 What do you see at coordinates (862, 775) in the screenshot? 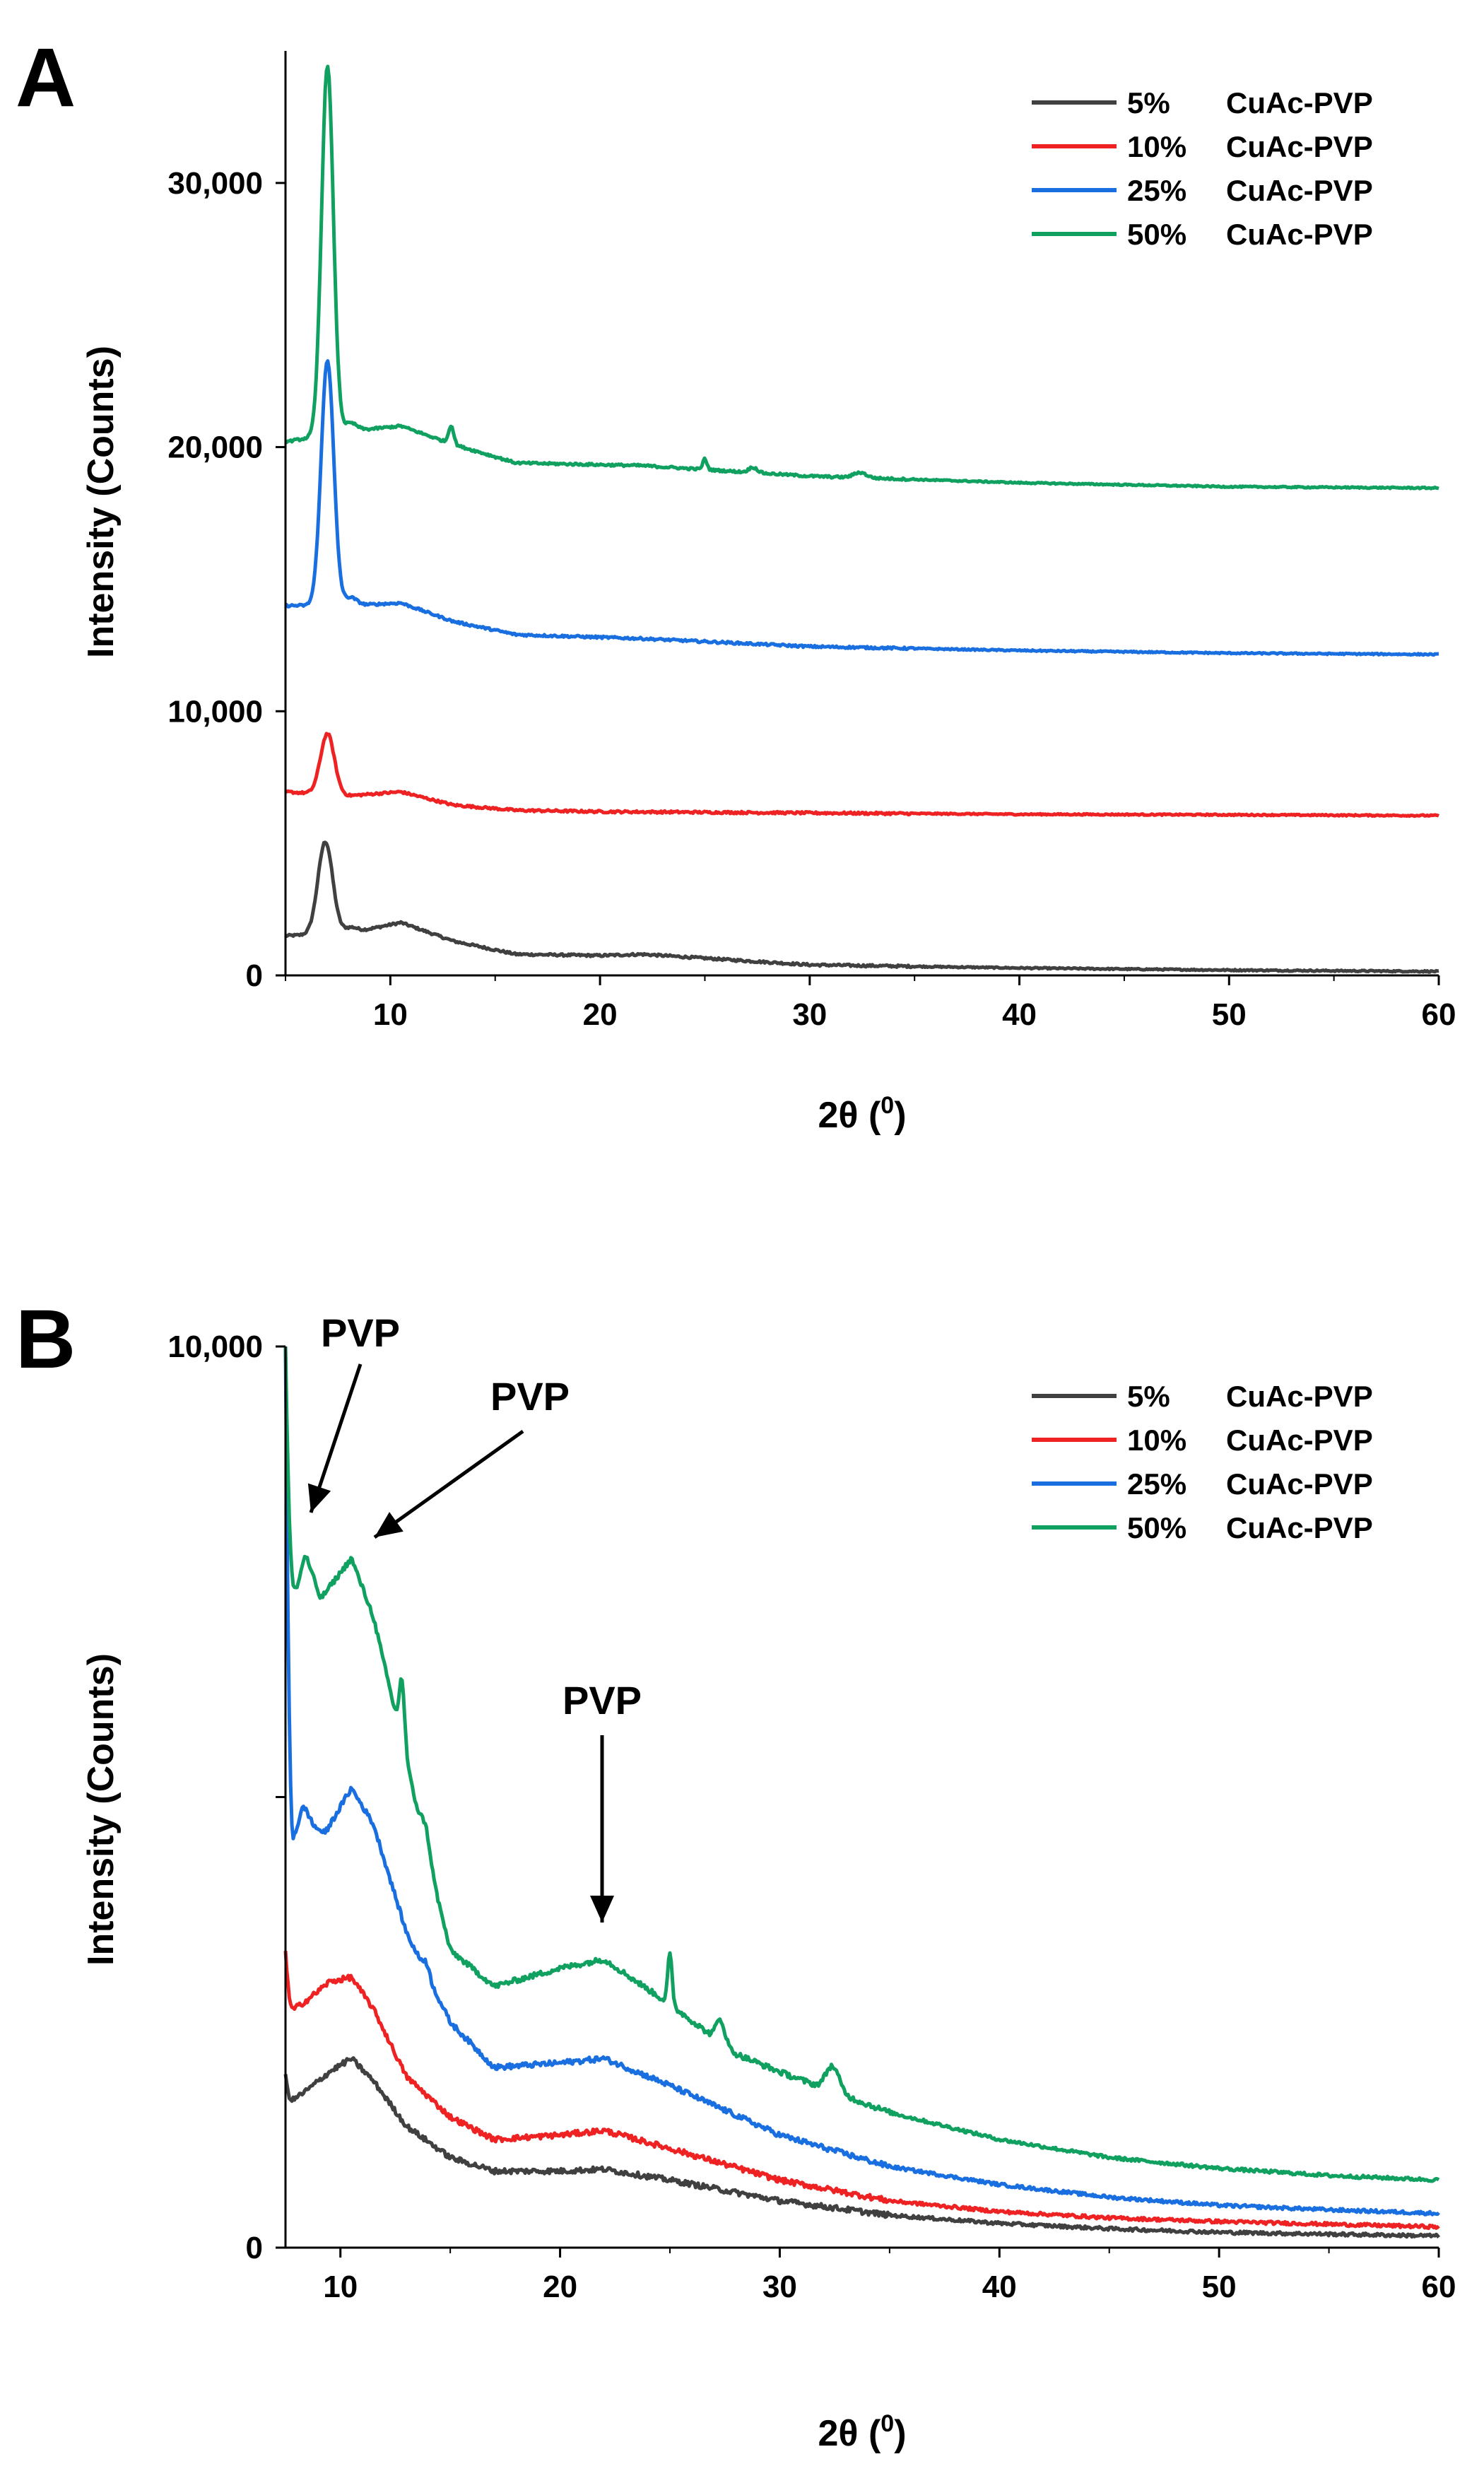
I see `panel-a-series-1-line` at bounding box center [862, 775].